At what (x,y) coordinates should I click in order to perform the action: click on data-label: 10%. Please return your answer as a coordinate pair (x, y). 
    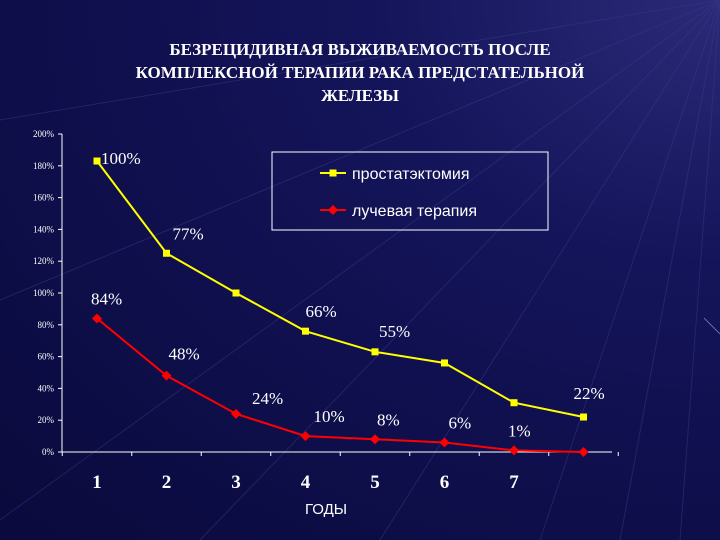
    Looking at the image, I should click on (329, 416).